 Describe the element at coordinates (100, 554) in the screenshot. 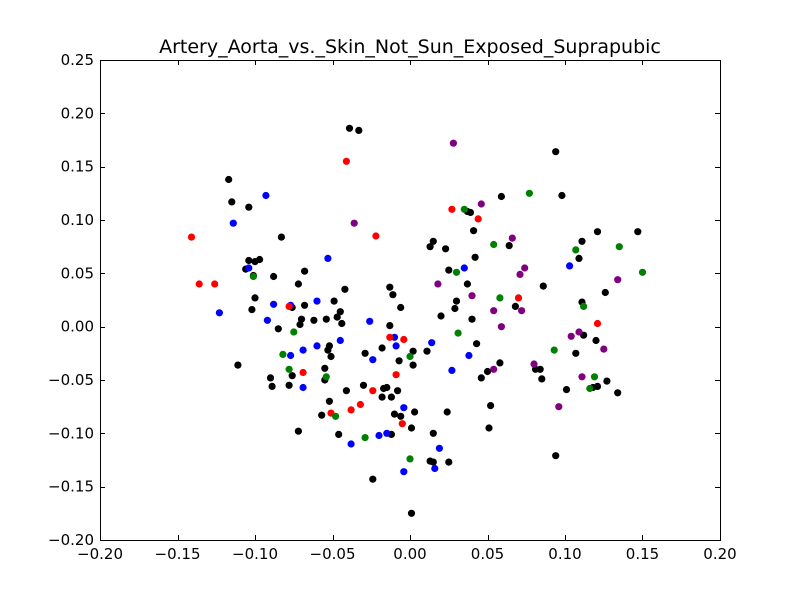

I see `x-tick-label: −0.20` at that location.